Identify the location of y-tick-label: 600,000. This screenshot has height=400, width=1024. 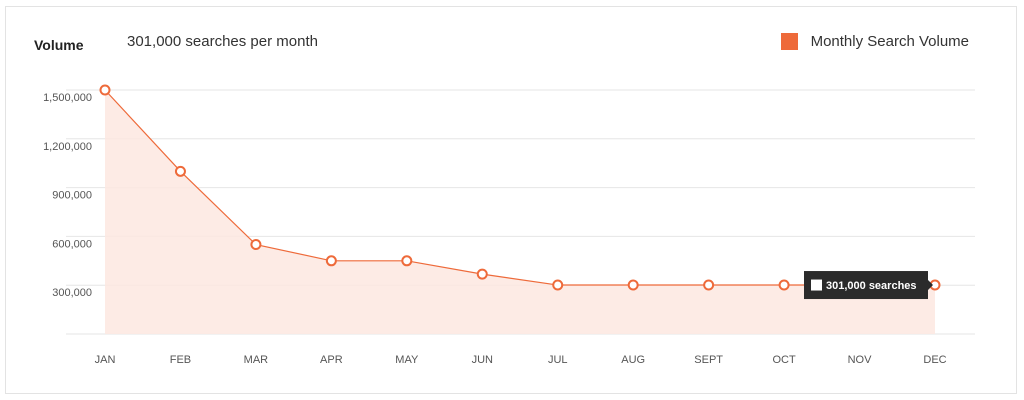
(72, 244).